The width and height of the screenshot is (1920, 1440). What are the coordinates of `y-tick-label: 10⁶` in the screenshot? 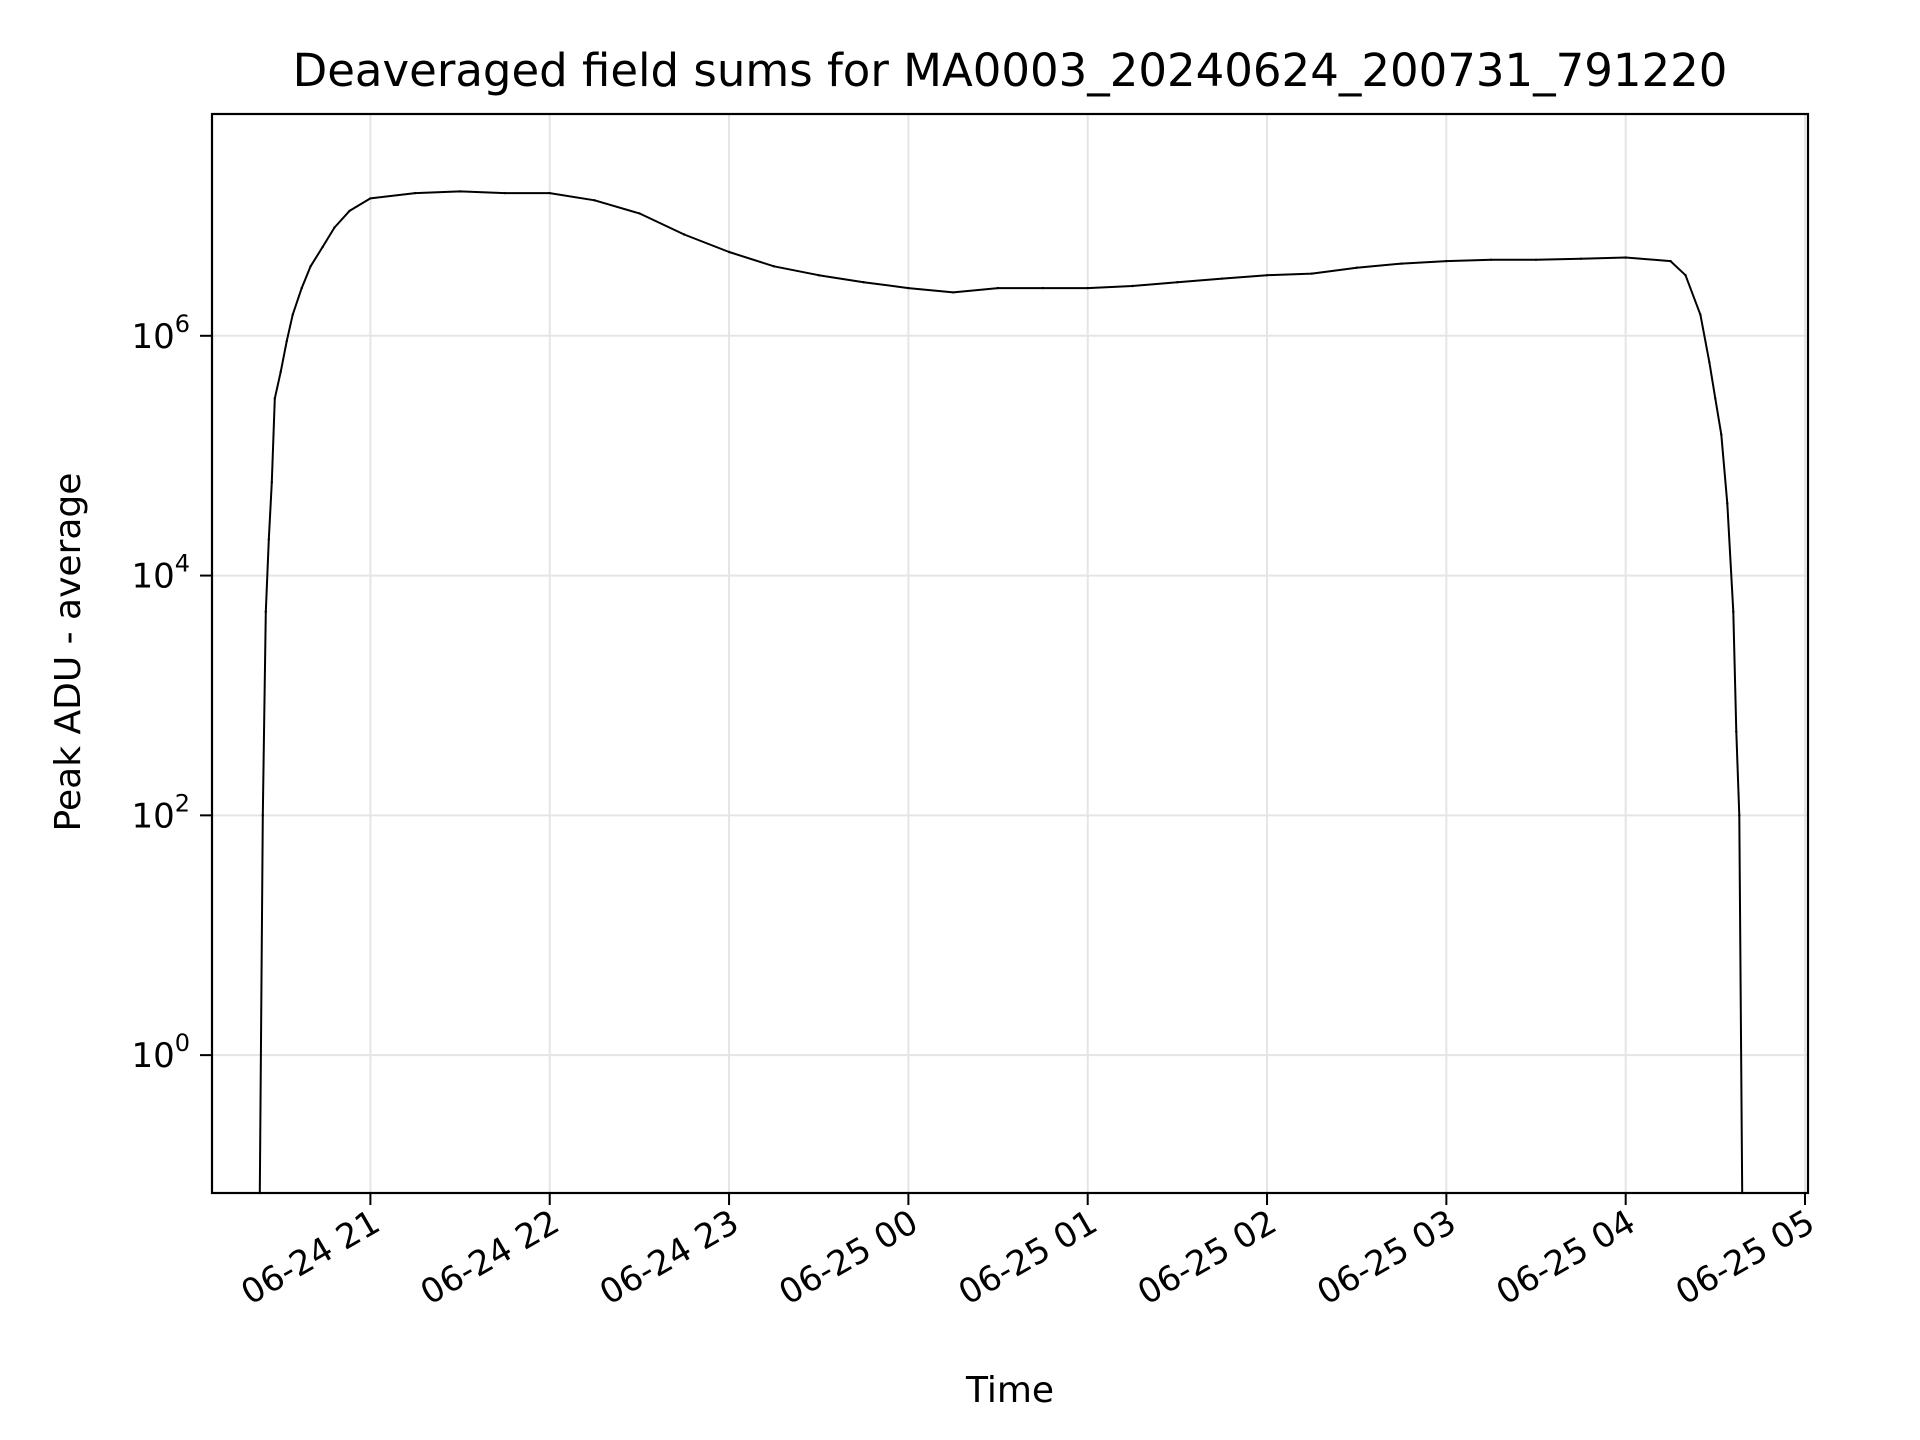 It's located at (160, 333).